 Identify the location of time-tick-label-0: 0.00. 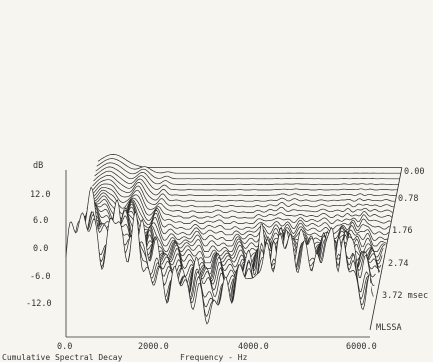
(414, 172).